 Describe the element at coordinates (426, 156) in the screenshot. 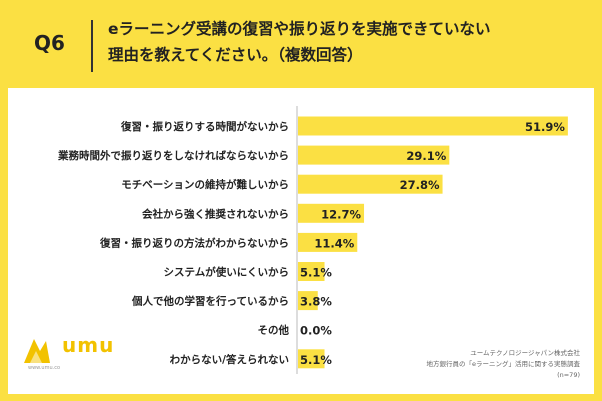

I see `value-label: 29.1%` at that location.